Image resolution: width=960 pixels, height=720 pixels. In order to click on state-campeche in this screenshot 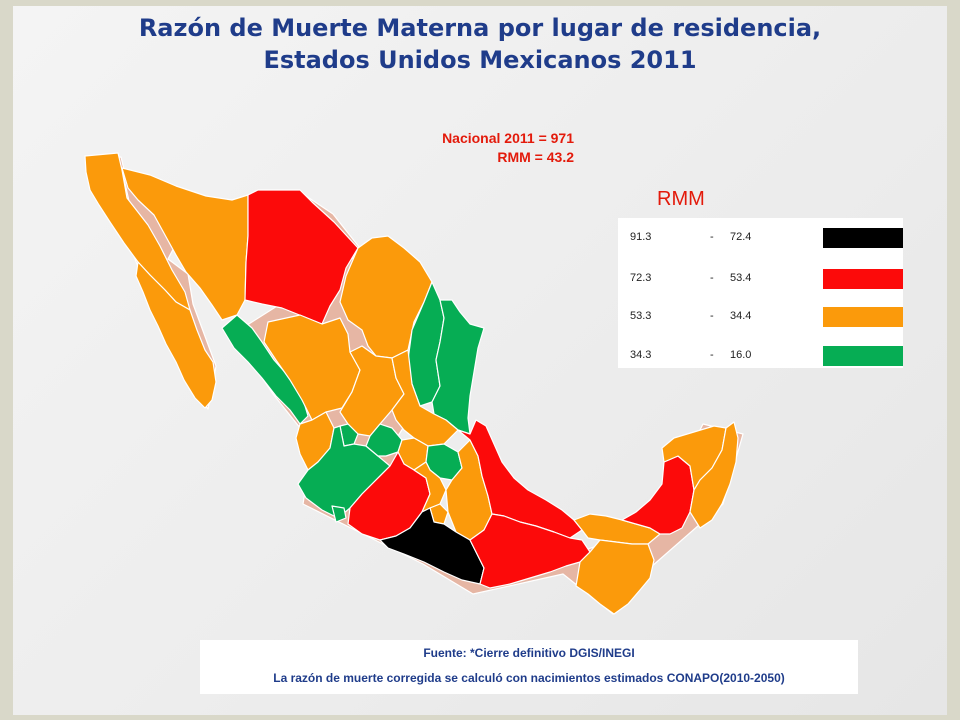, I will do `click(658, 495)`.